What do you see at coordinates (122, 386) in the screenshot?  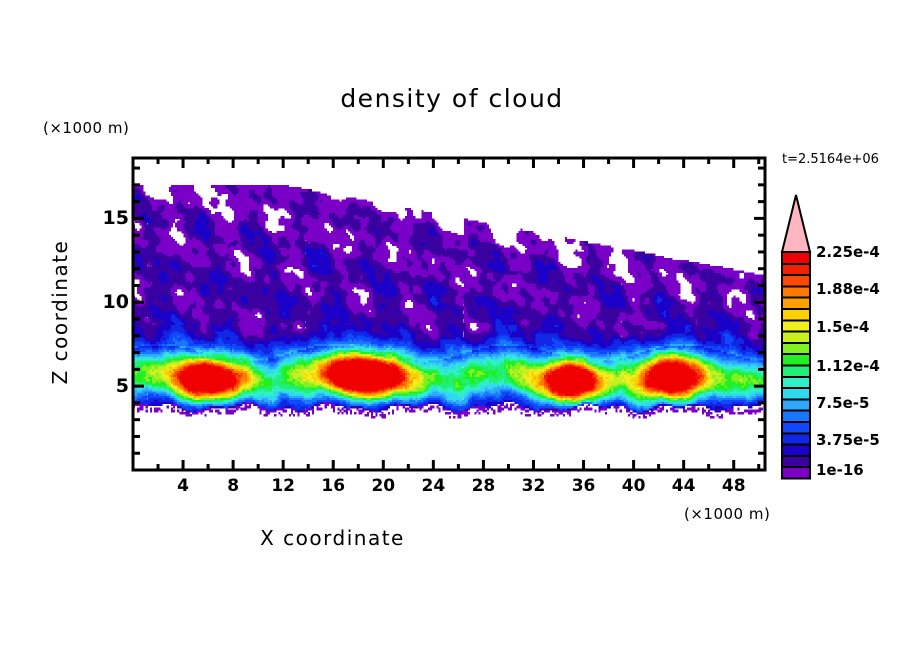 I see `y-tick-label: 5` at bounding box center [122, 386].